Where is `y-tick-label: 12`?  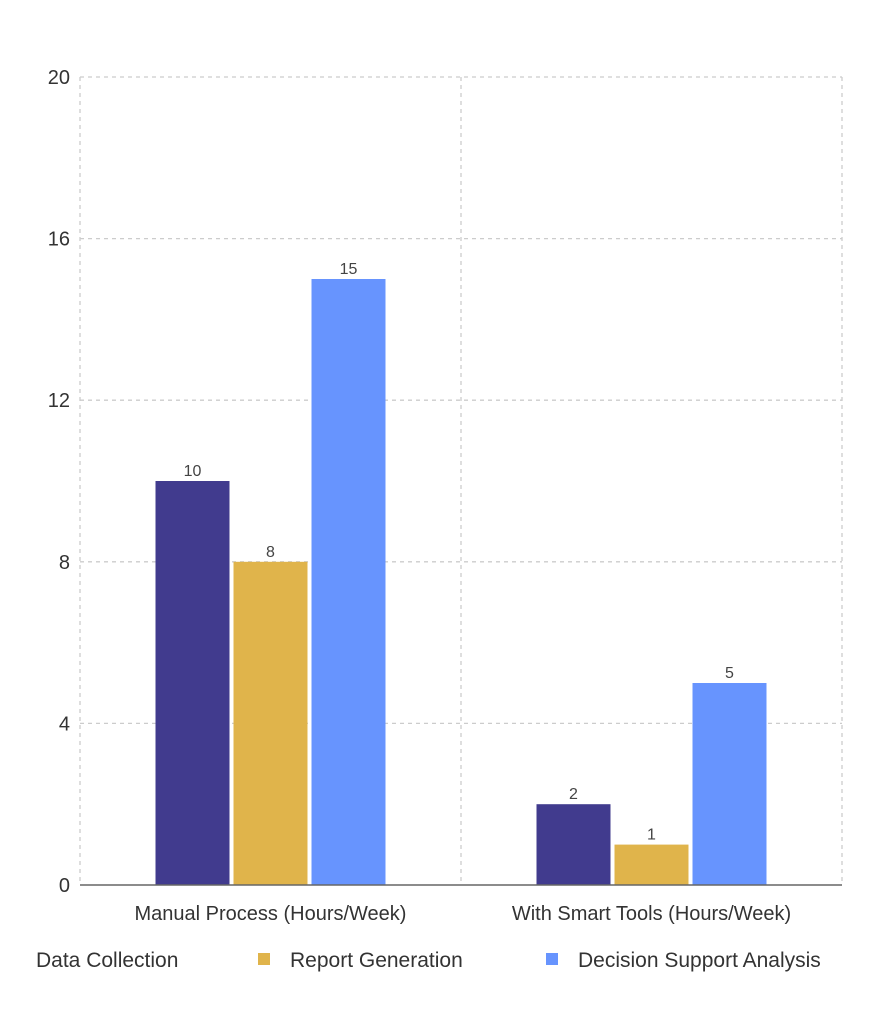
y-tick-label: 12 is located at coordinates (59, 401).